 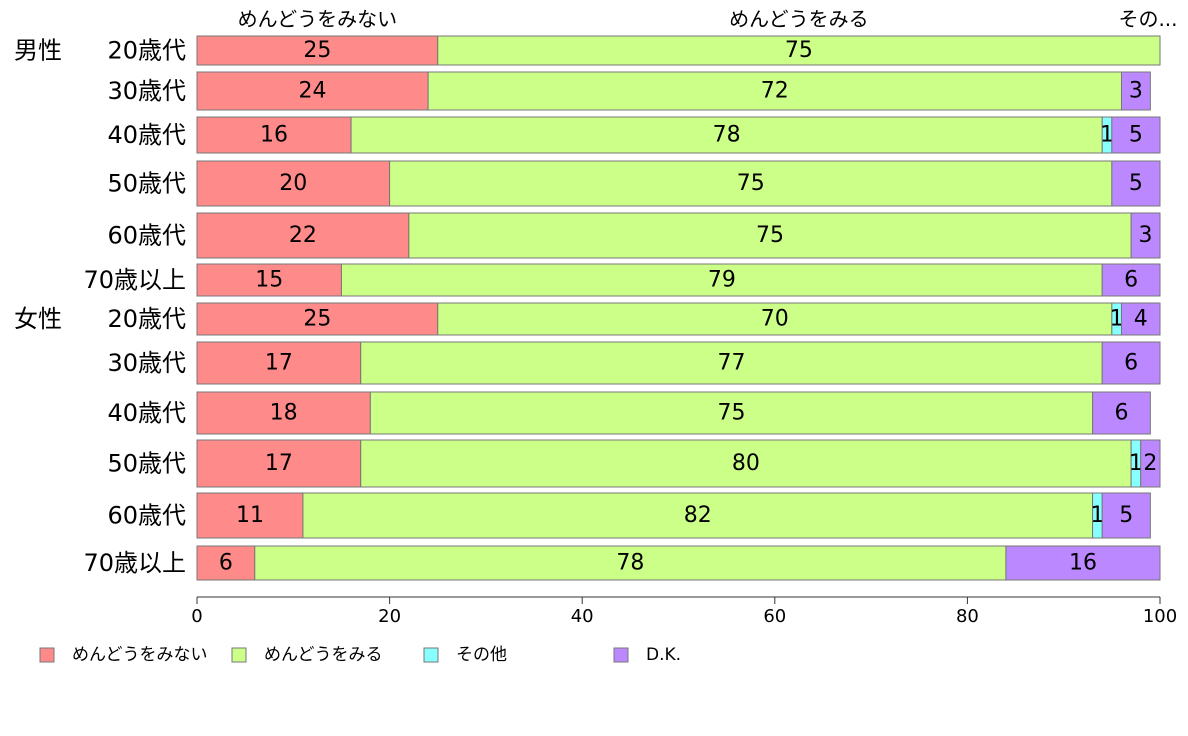 I want to click on top-label-1: めんどうをみない, so click(x=317, y=19).